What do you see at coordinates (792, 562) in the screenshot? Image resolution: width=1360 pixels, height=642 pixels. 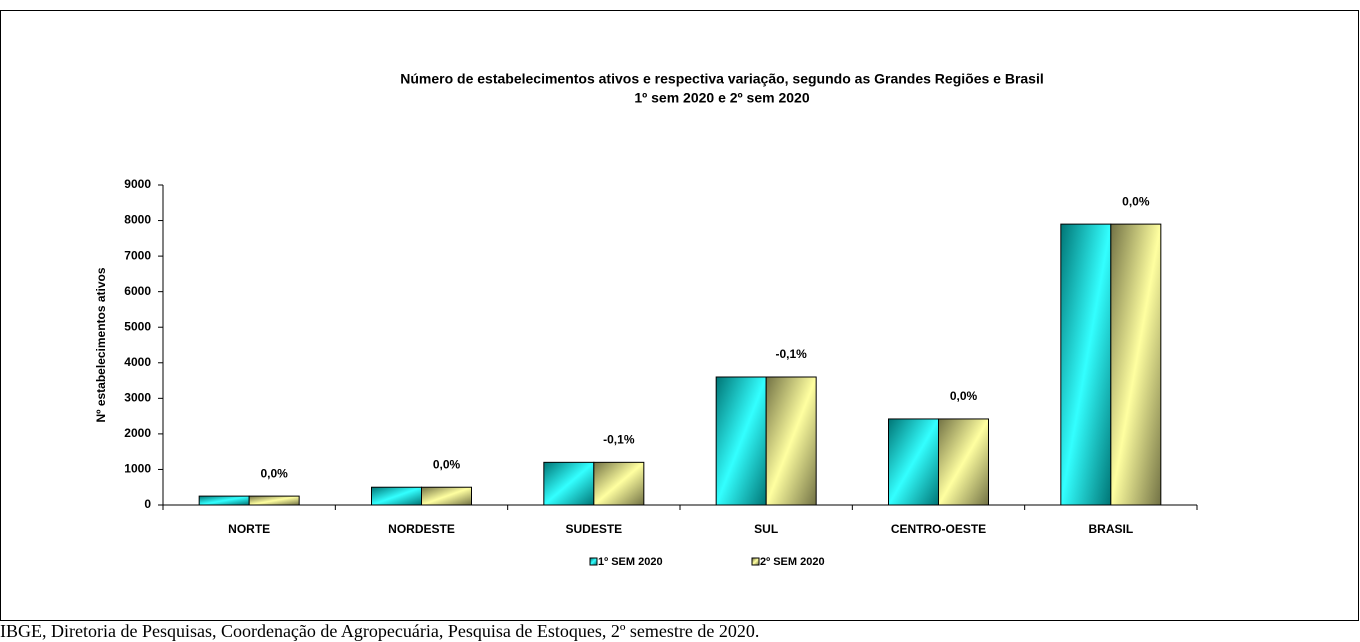 I see `legend-label: 2º SEM 2020` at bounding box center [792, 562].